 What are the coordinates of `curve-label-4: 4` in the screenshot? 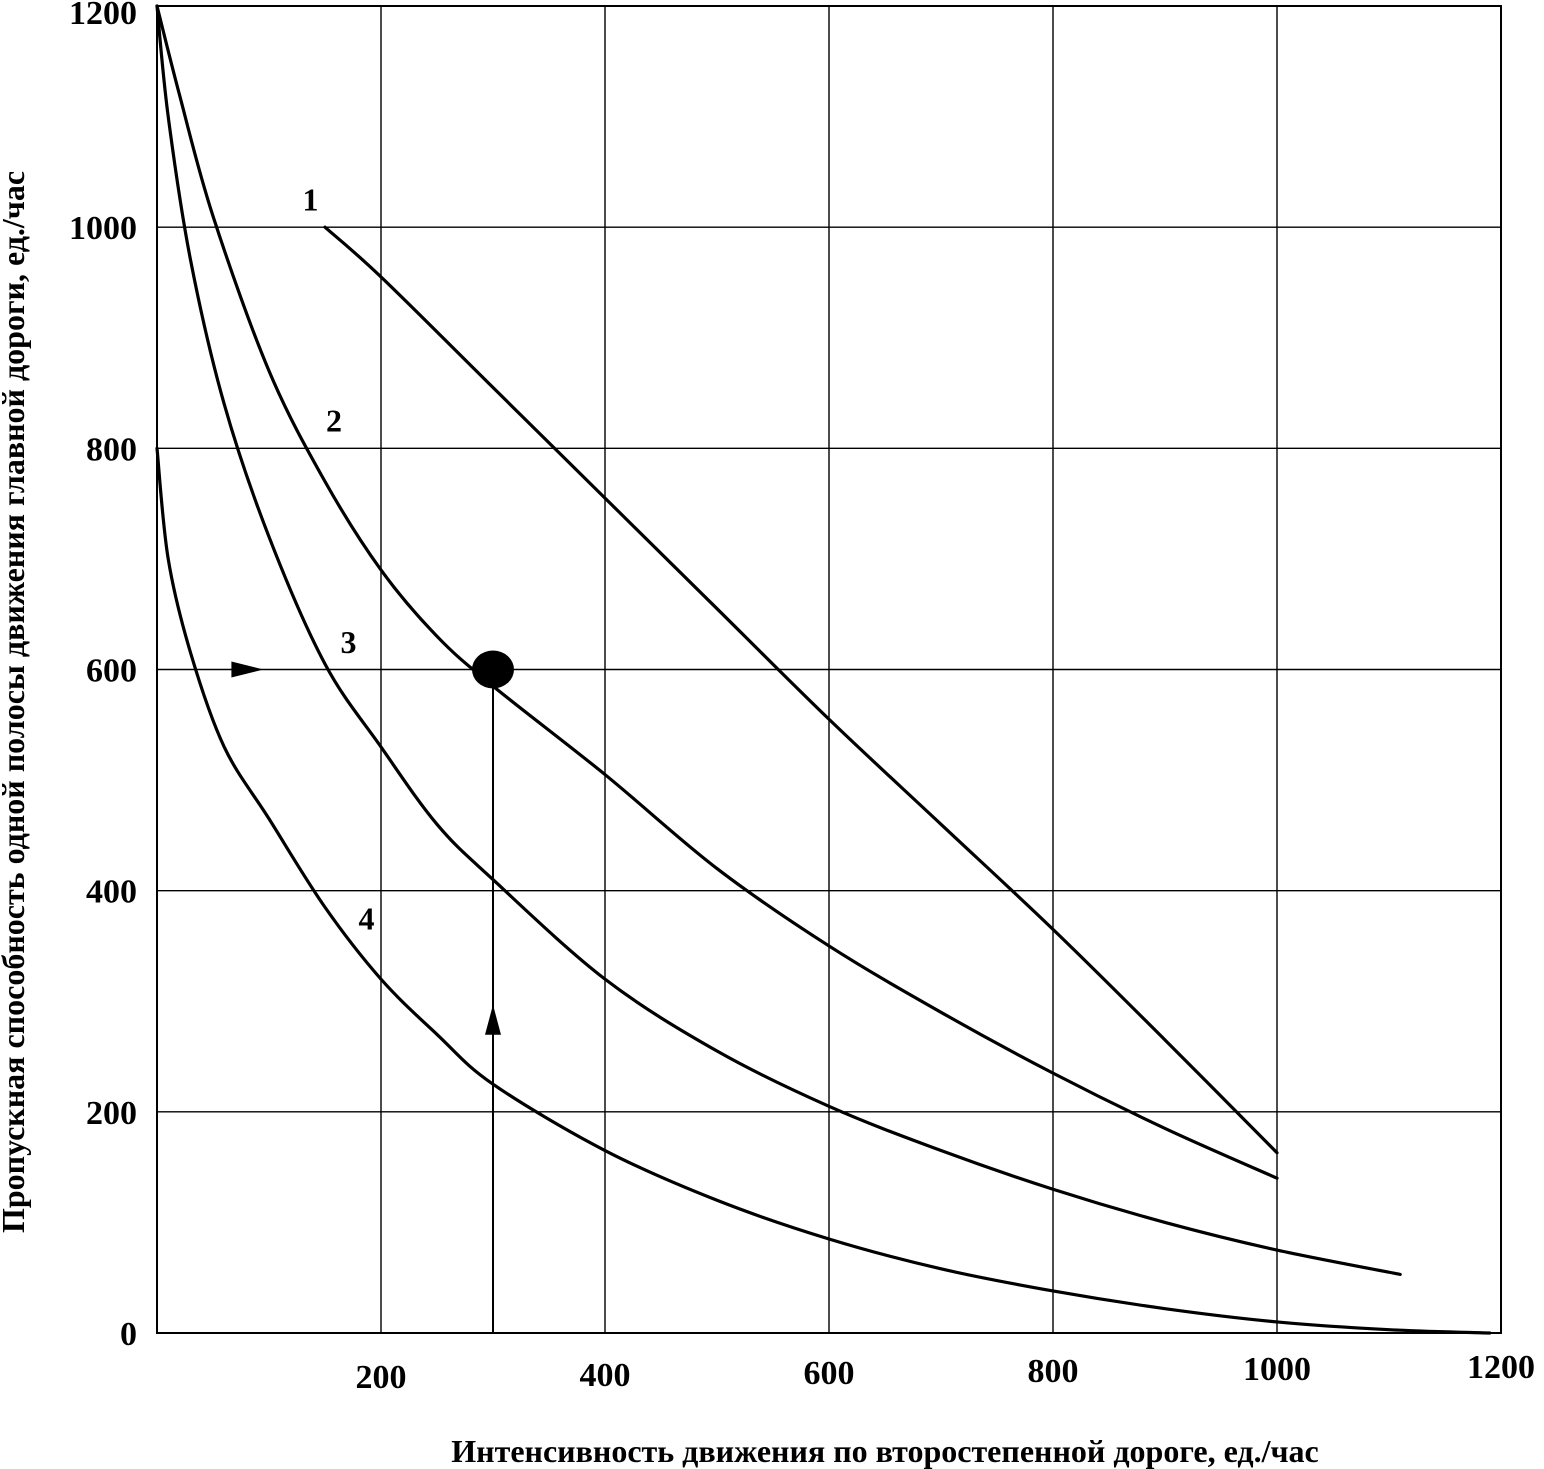 It's located at (366, 918).